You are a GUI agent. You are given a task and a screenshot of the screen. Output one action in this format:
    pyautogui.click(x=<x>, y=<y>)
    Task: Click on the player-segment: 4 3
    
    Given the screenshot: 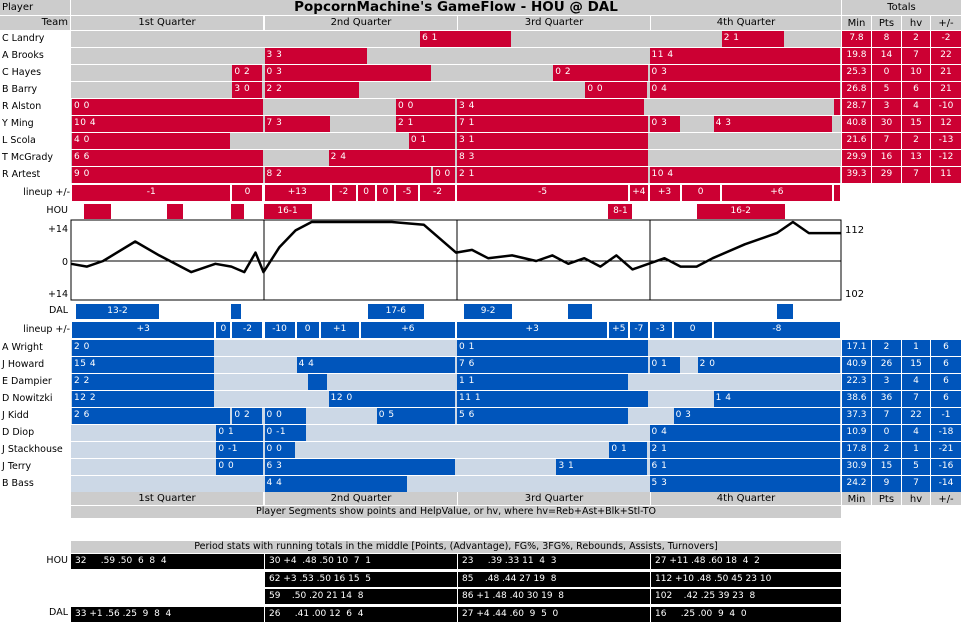 What is the action you would take?
    pyautogui.click(x=772, y=124)
    